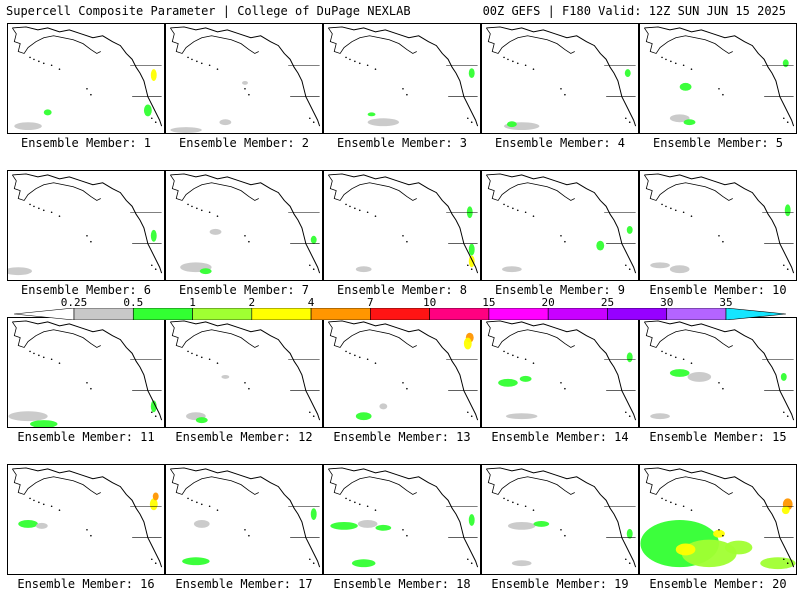 This screenshot has width=800, height=600. Describe the element at coordinates (718, 290) in the screenshot. I see `ensemble-member-label: Ensemble Member: 10` at that location.